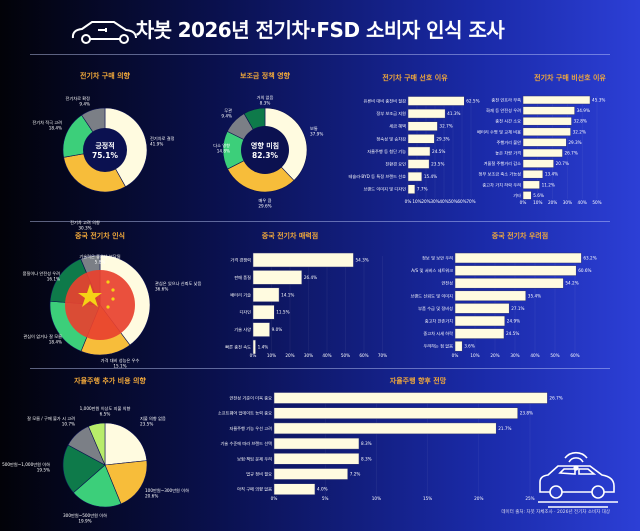  I want to click on slice-value: 29.6%, so click(264, 206).